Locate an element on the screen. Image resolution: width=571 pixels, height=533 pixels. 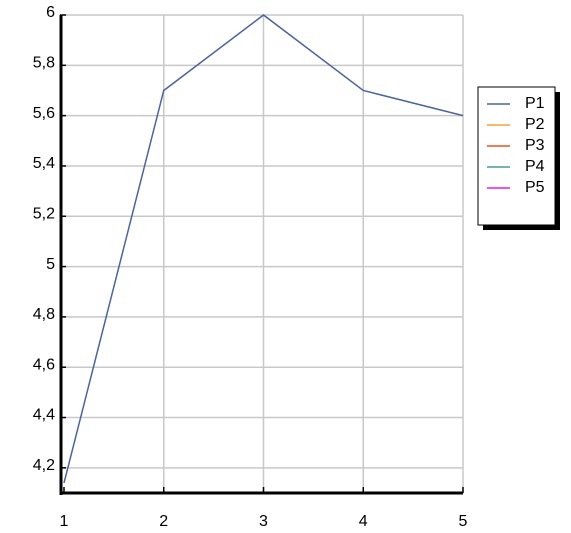
x-tick-label: 3 is located at coordinates (263, 521).